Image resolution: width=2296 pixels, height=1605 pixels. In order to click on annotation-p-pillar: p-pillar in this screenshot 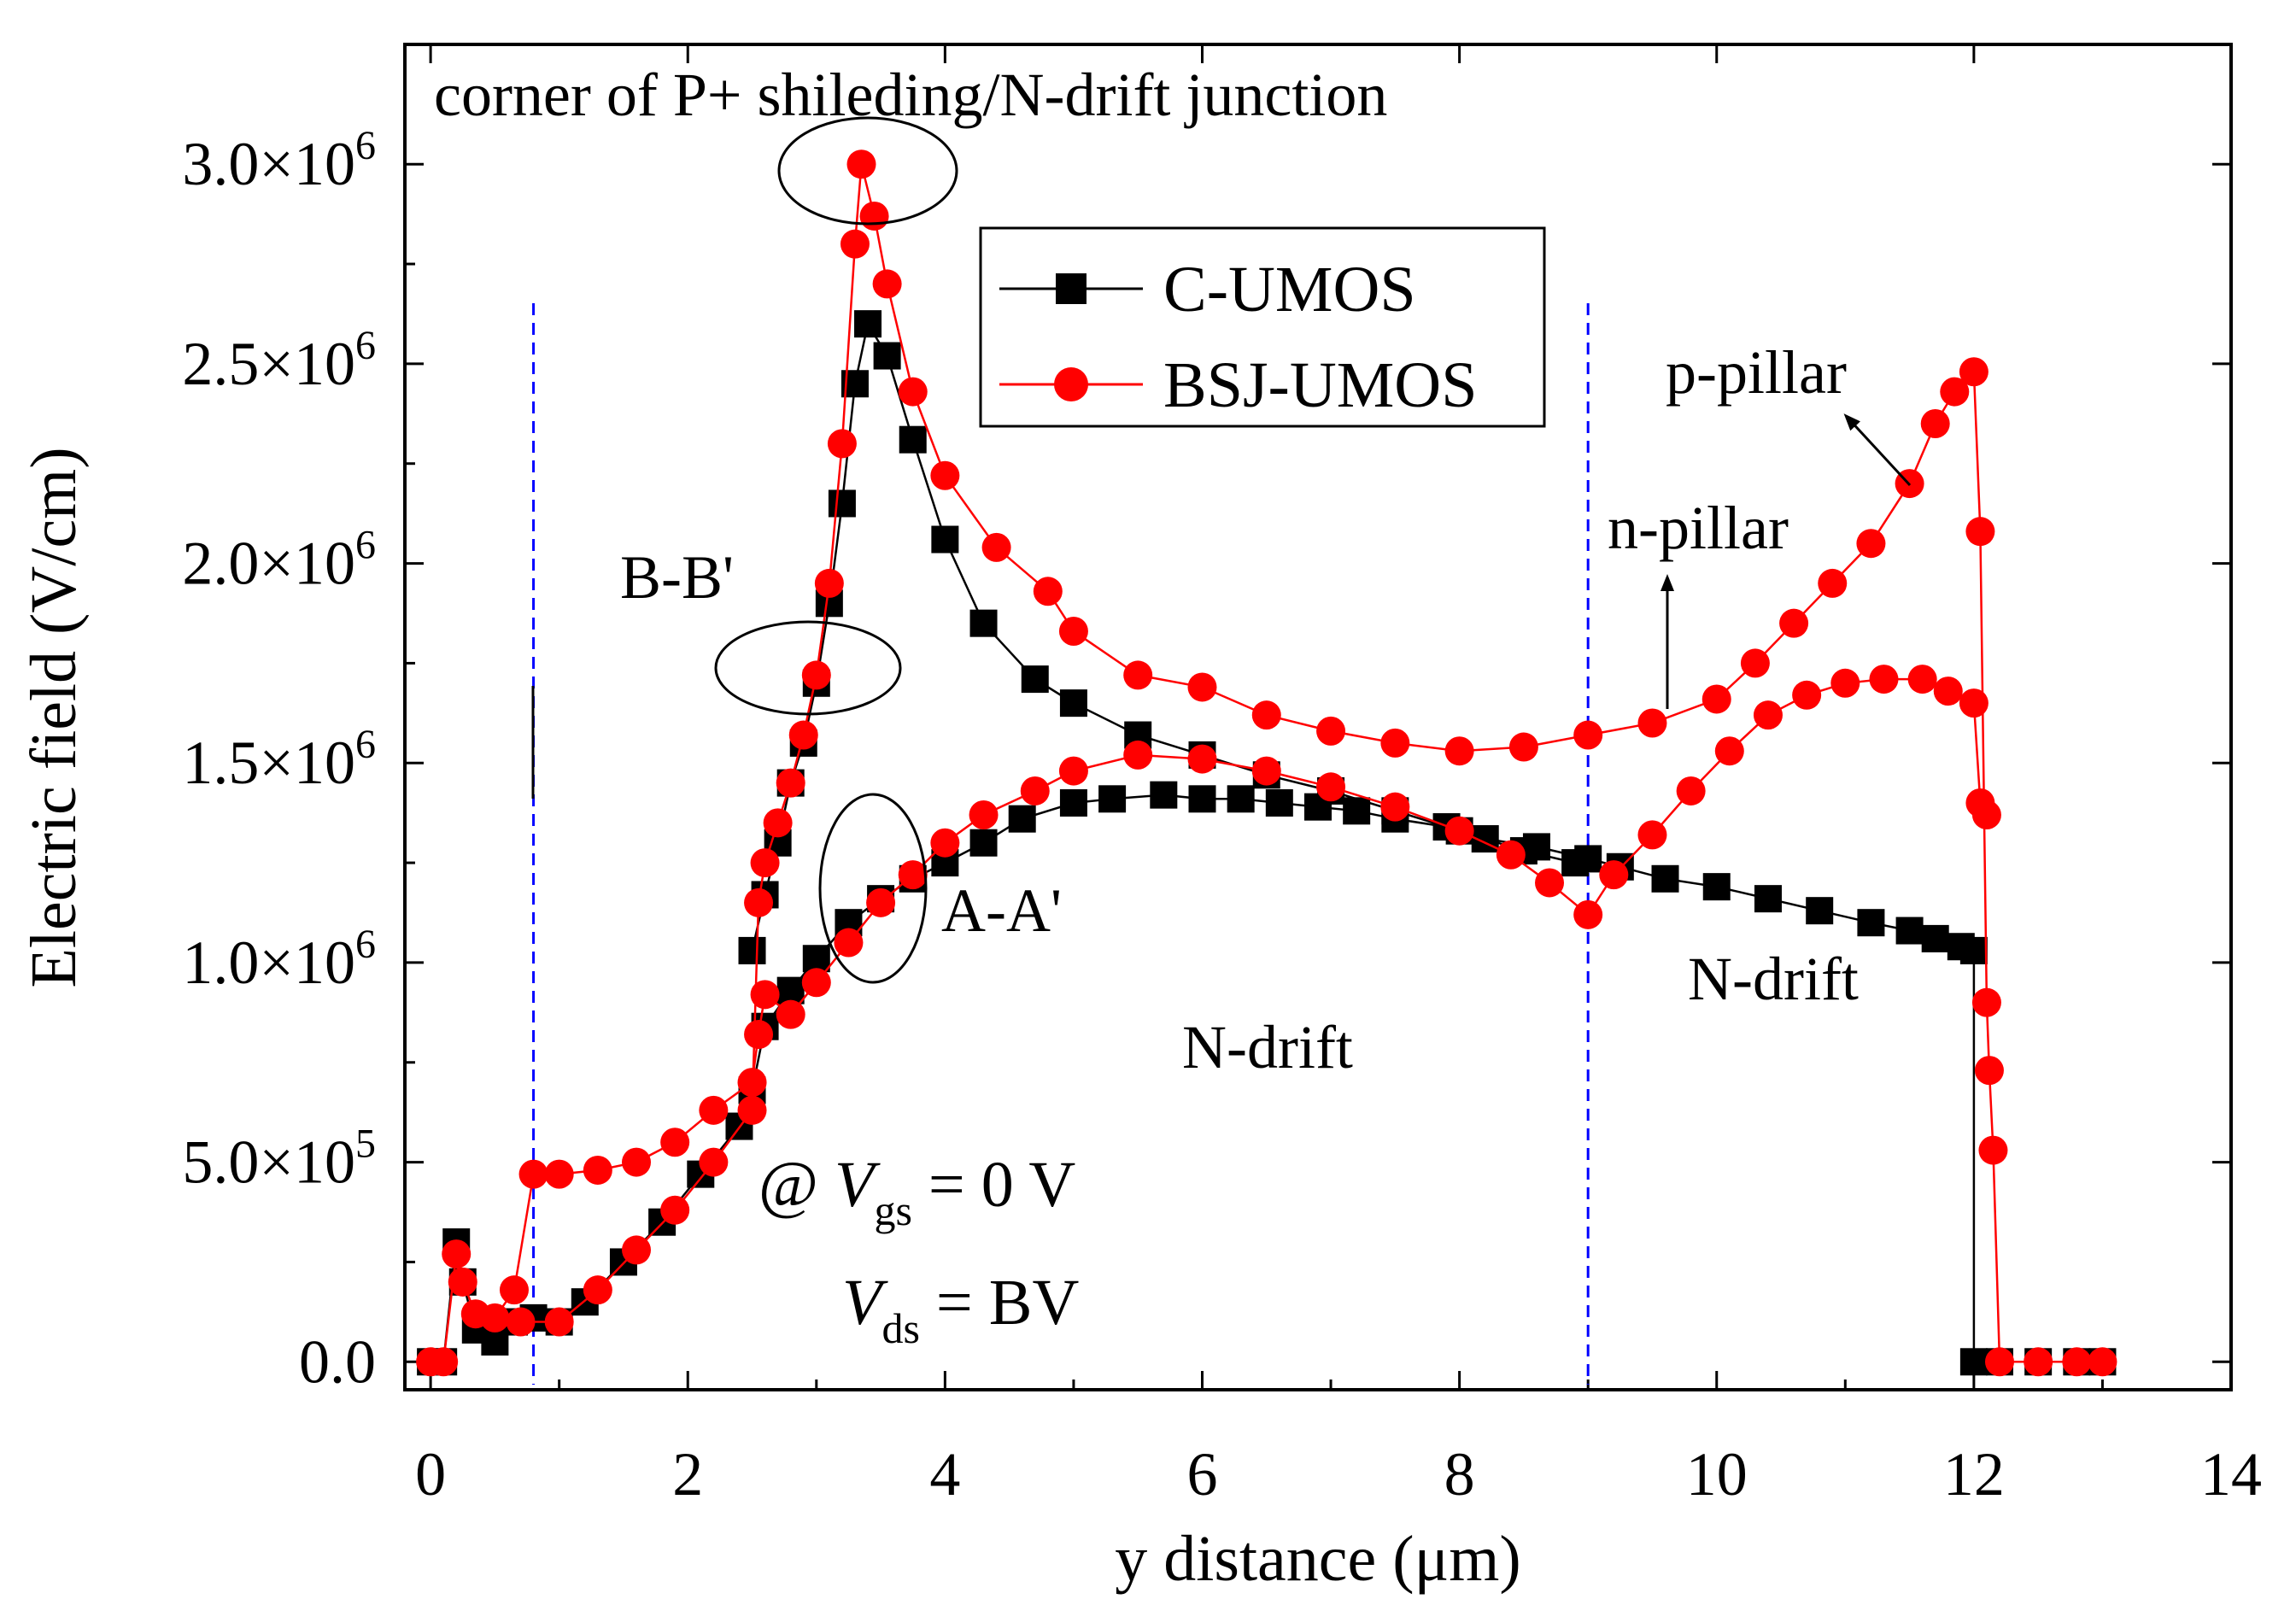, I will do `click(1756, 372)`.